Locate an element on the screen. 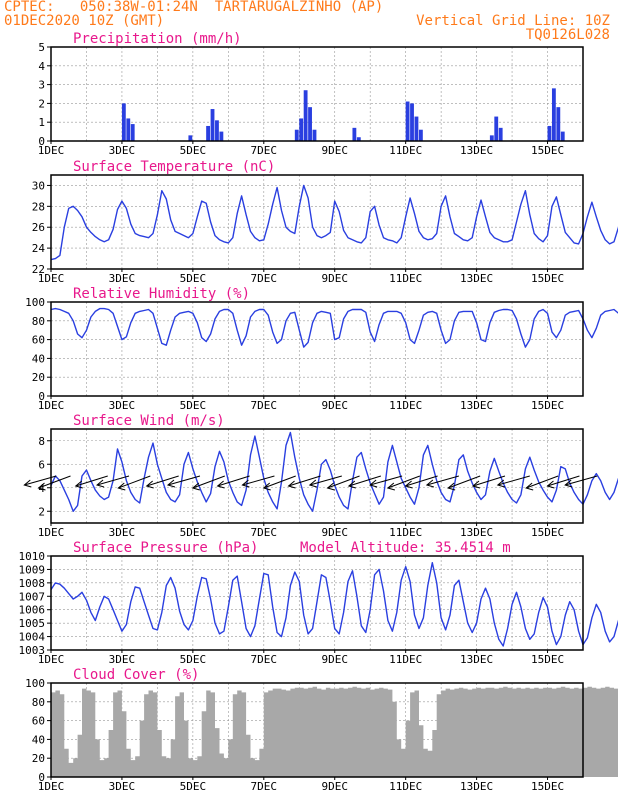 This screenshot has height=800, width=618. cloud-area is located at coordinates (334, 731).